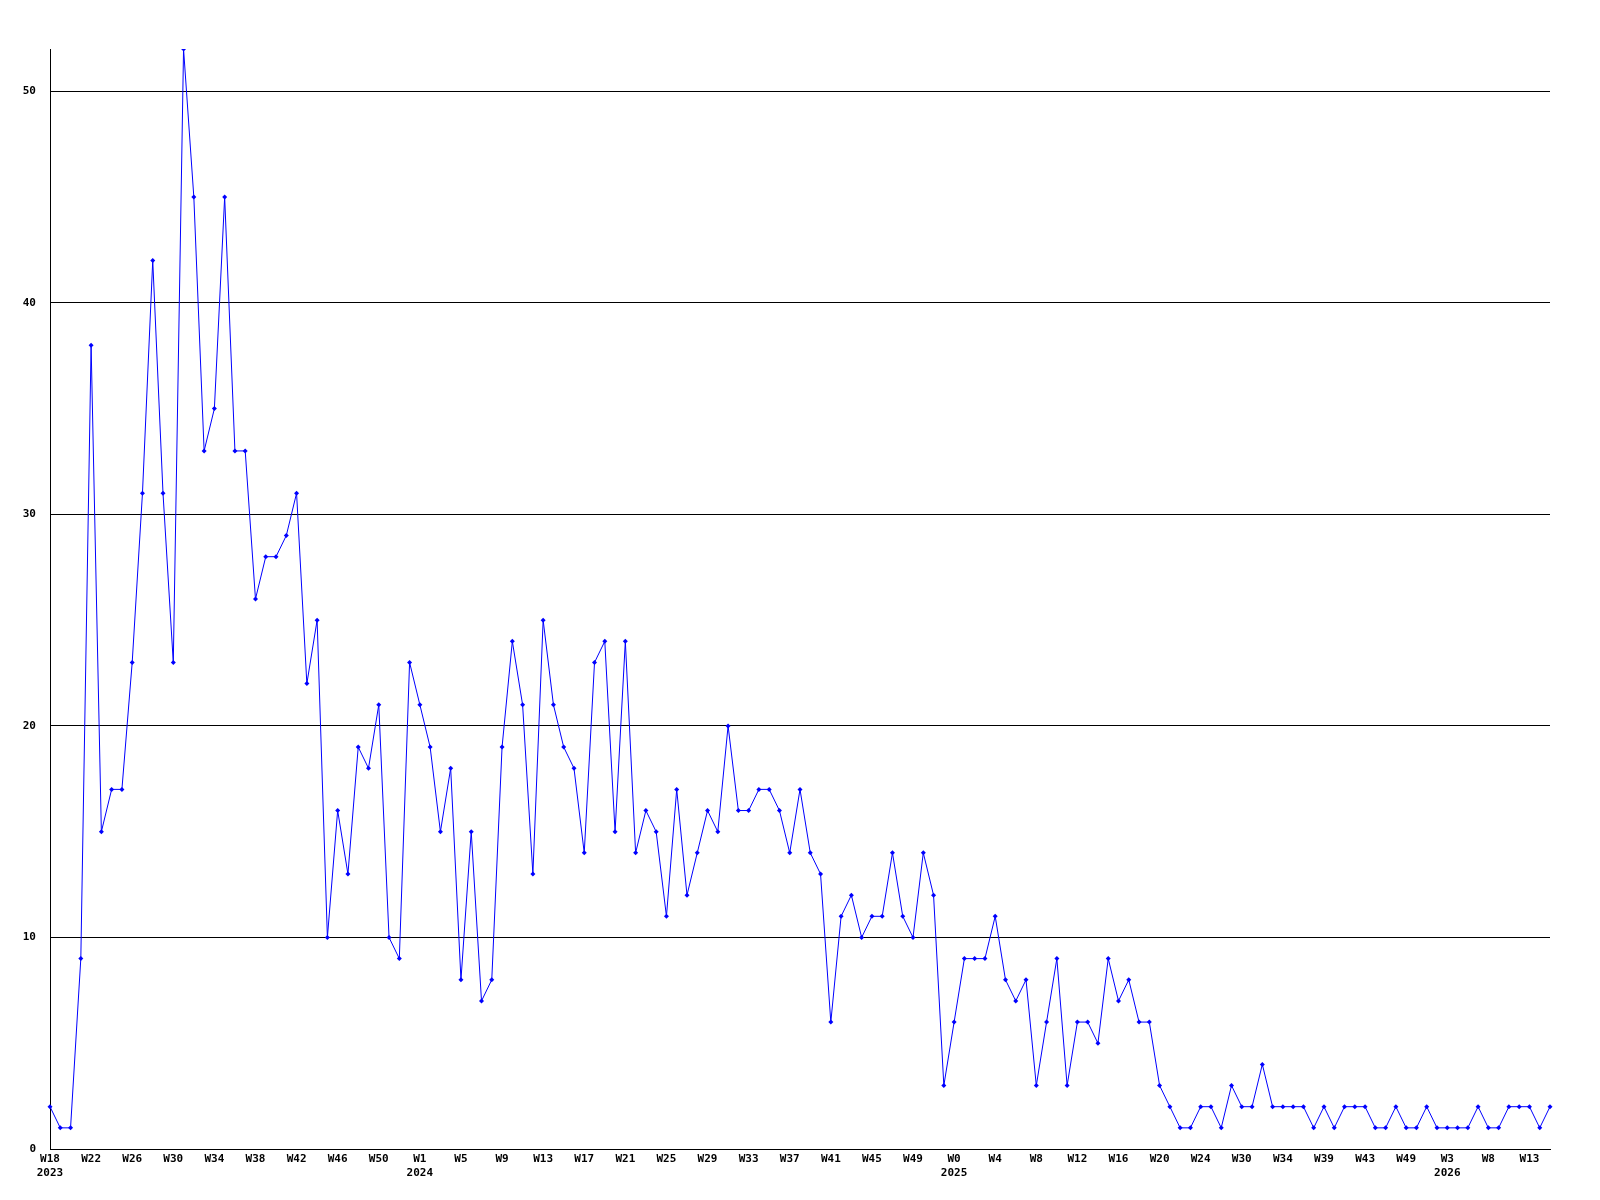 The height and width of the screenshot is (1200, 1600). Describe the element at coordinates (32, 1148) in the screenshot. I see `y-tick-label: 0` at that location.